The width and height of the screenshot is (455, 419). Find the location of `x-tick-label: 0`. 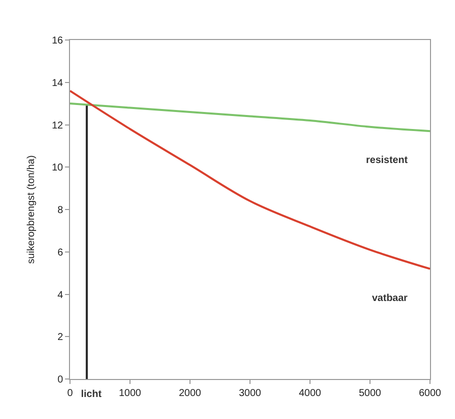

x-tick-label: 0 is located at coordinates (70, 393).